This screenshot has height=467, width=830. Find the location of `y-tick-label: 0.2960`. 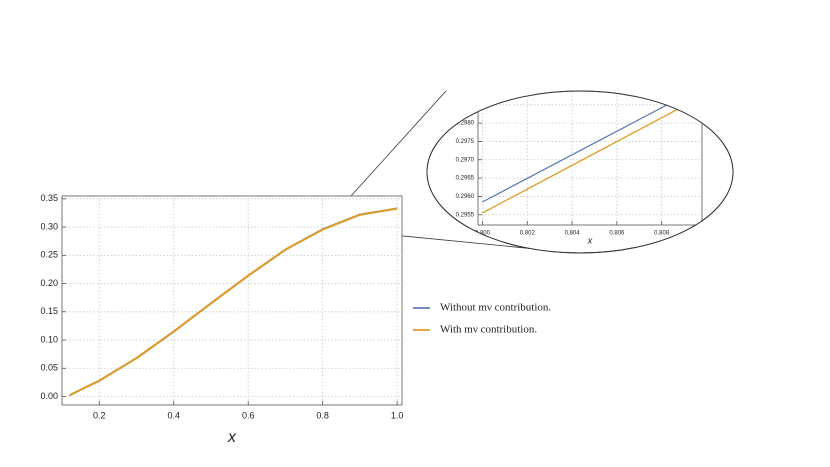

y-tick-label: 0.2960 is located at coordinates (465, 197).